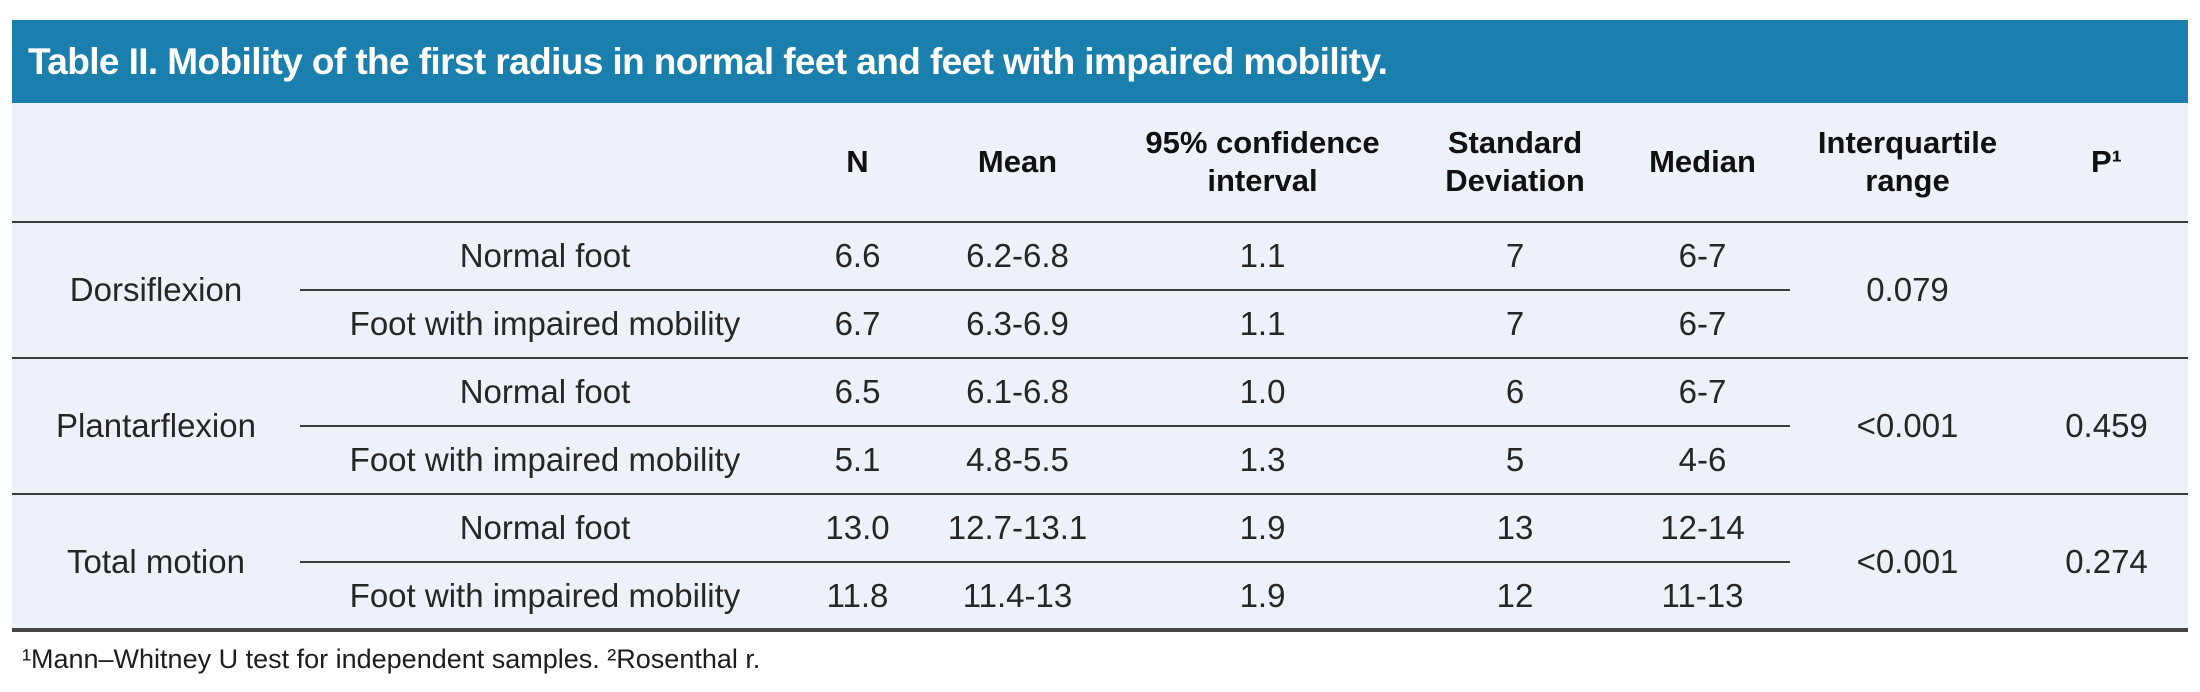  Describe the element at coordinates (156, 561) in the screenshot. I see `group-total-motion-label: Total motion` at that location.